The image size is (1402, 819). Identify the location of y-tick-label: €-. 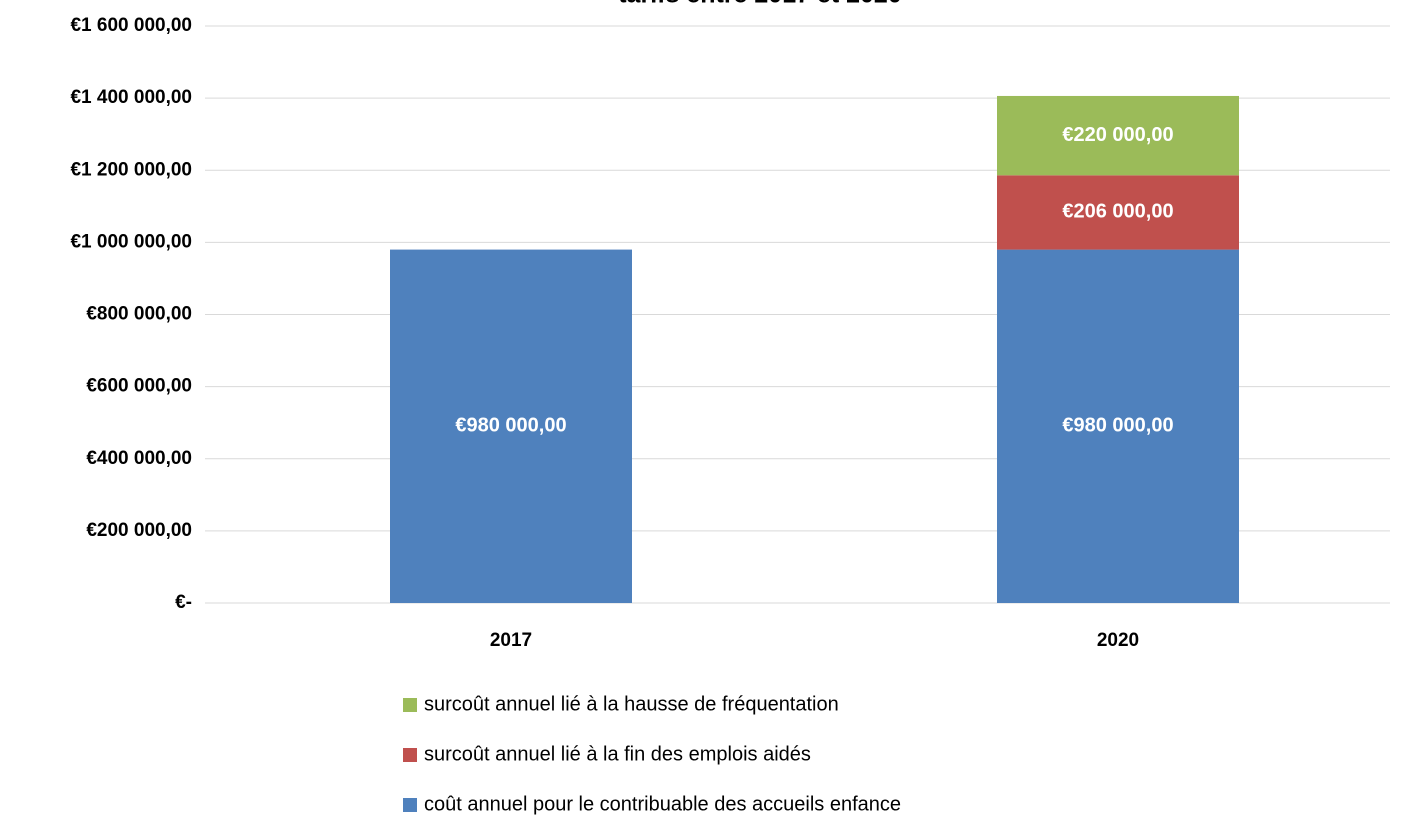
(183, 602).